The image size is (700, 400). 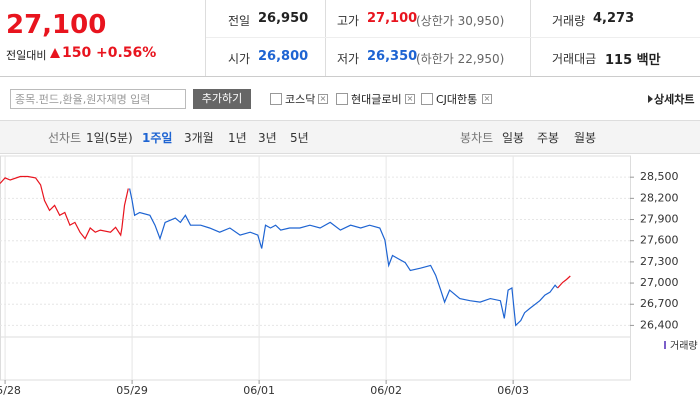 I want to click on add-button: 추가하기, so click(x=222, y=99).